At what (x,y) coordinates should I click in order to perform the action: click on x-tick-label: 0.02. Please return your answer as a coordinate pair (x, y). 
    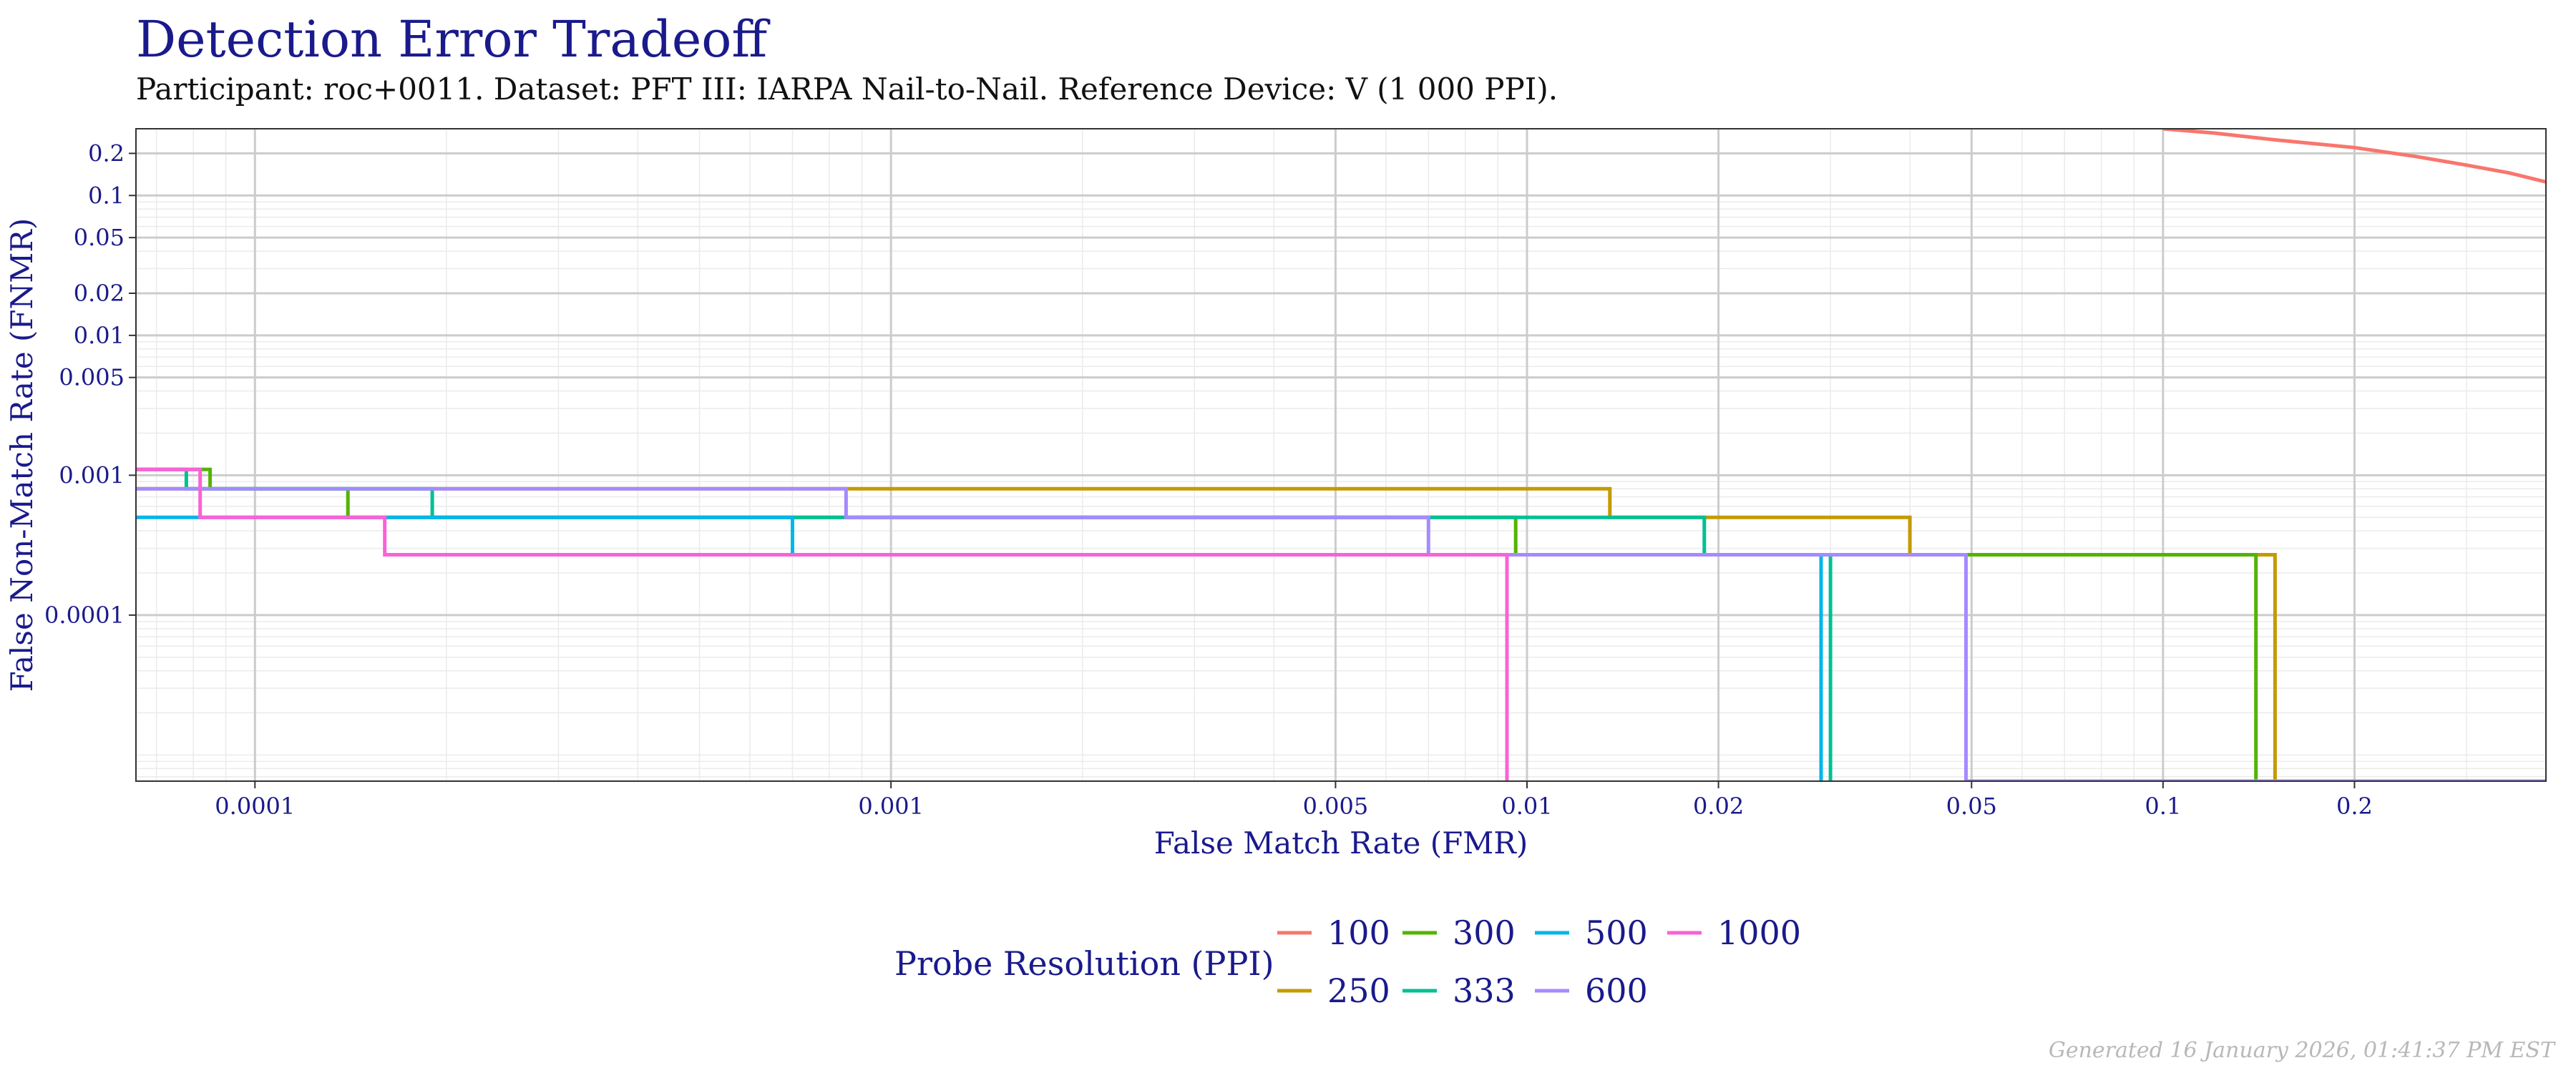
    Looking at the image, I should click on (1718, 807).